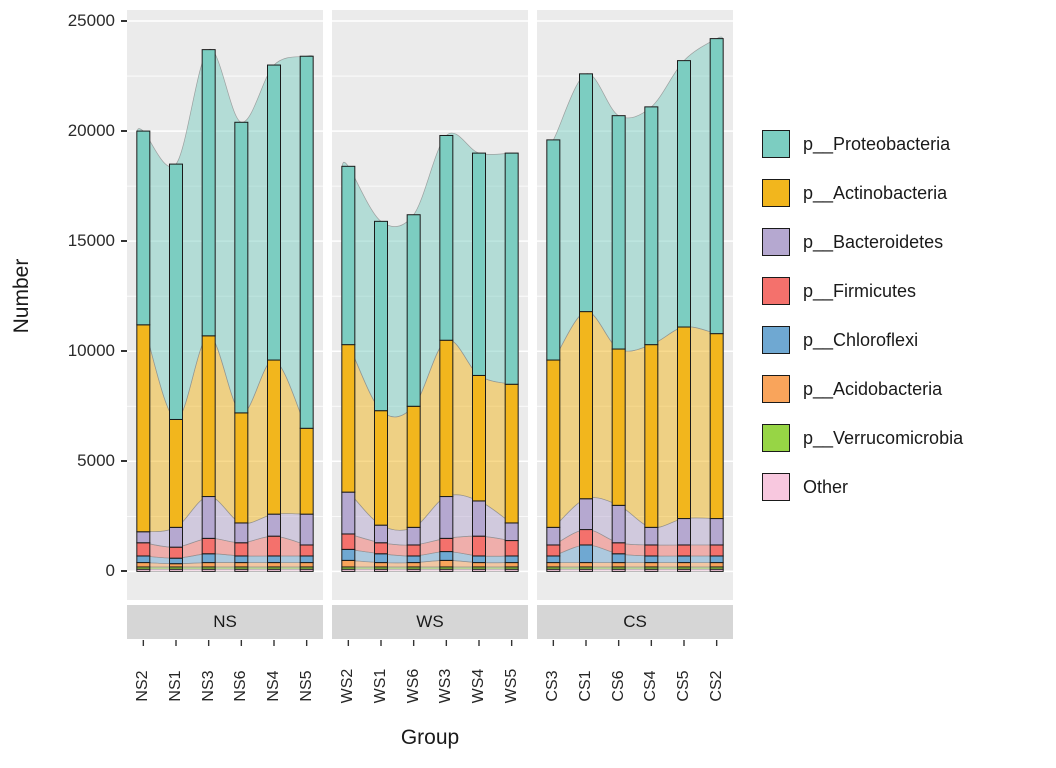 The image size is (1056, 768). Describe the element at coordinates (273, 686) in the screenshot. I see `x-tick-label: NS4` at that location.